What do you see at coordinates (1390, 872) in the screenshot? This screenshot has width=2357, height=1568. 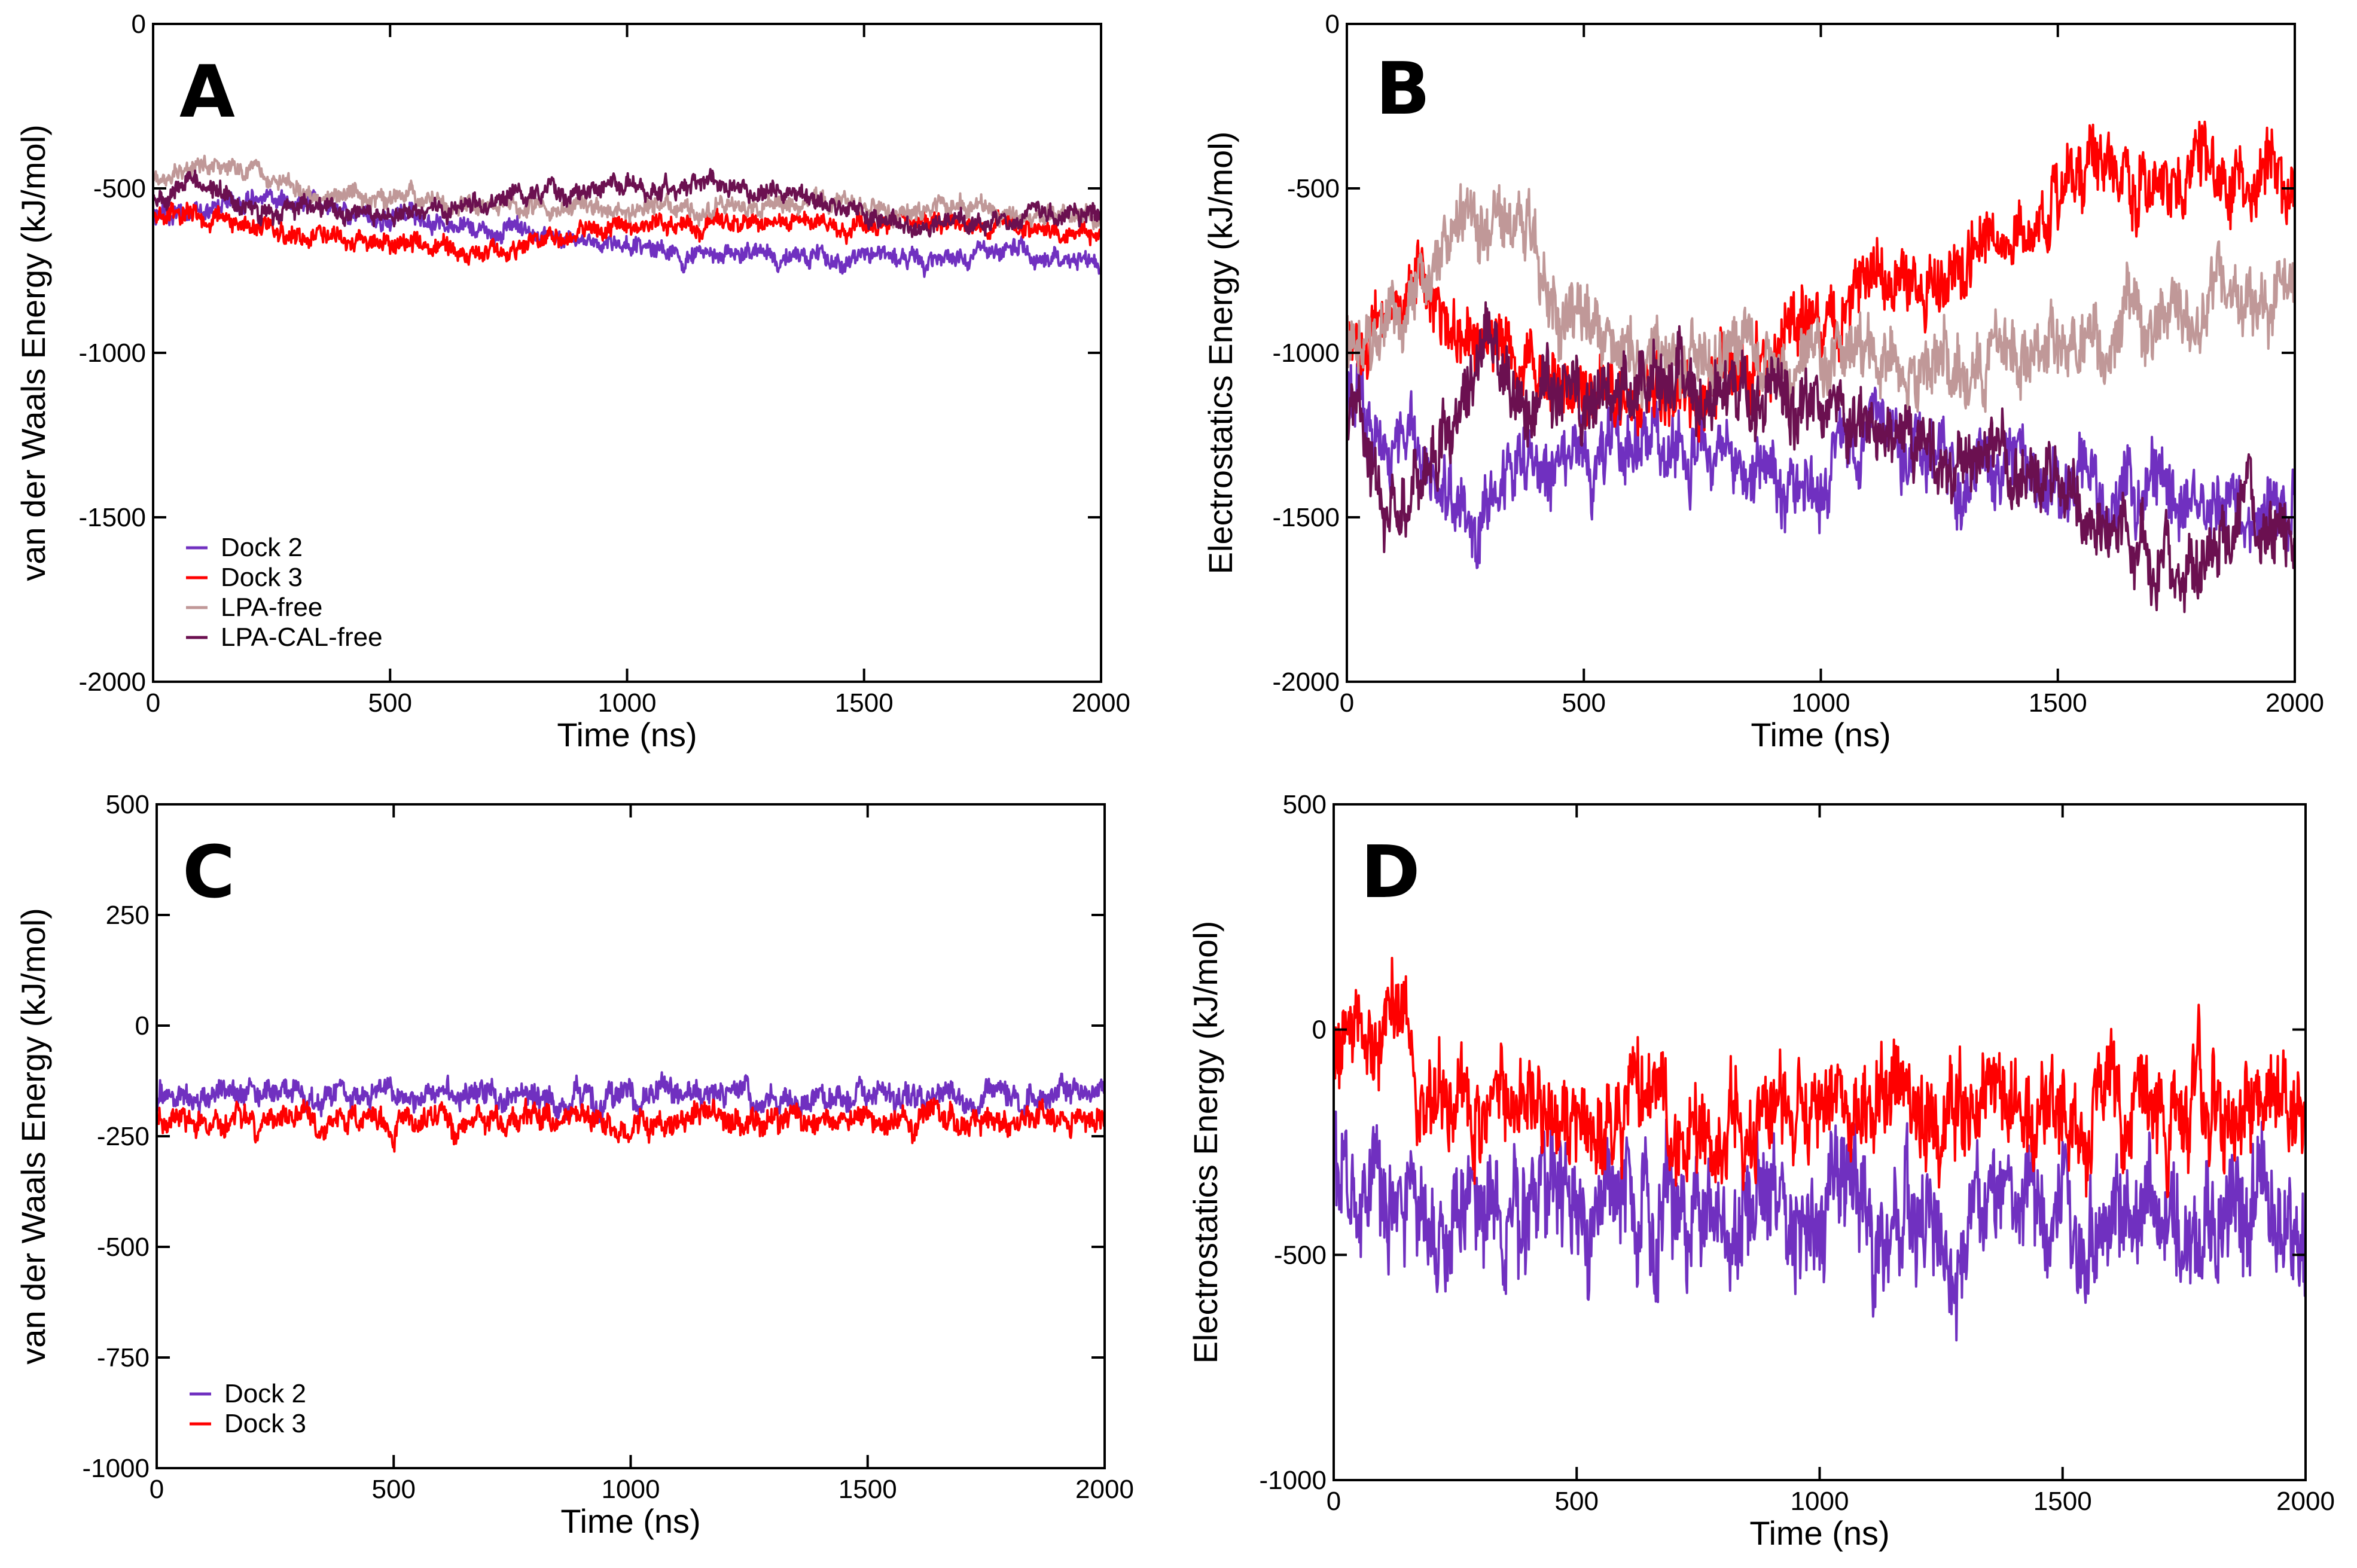 I see `panel-letter: D` at bounding box center [1390, 872].